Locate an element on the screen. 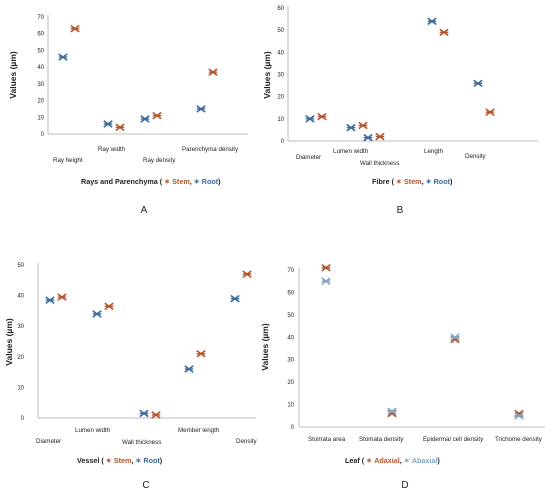  legend: Vessel (✶ Stem, ✶ Root) is located at coordinates (120, 460).